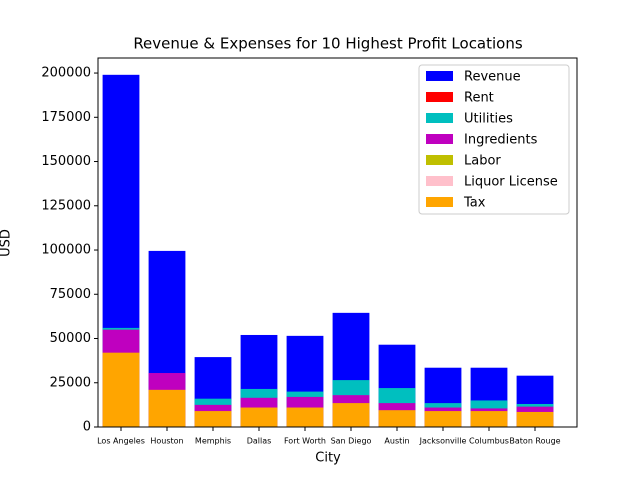 This screenshot has width=640, height=484. Describe the element at coordinates (489, 441) in the screenshot. I see `x-tick-label: Columbus` at that location.